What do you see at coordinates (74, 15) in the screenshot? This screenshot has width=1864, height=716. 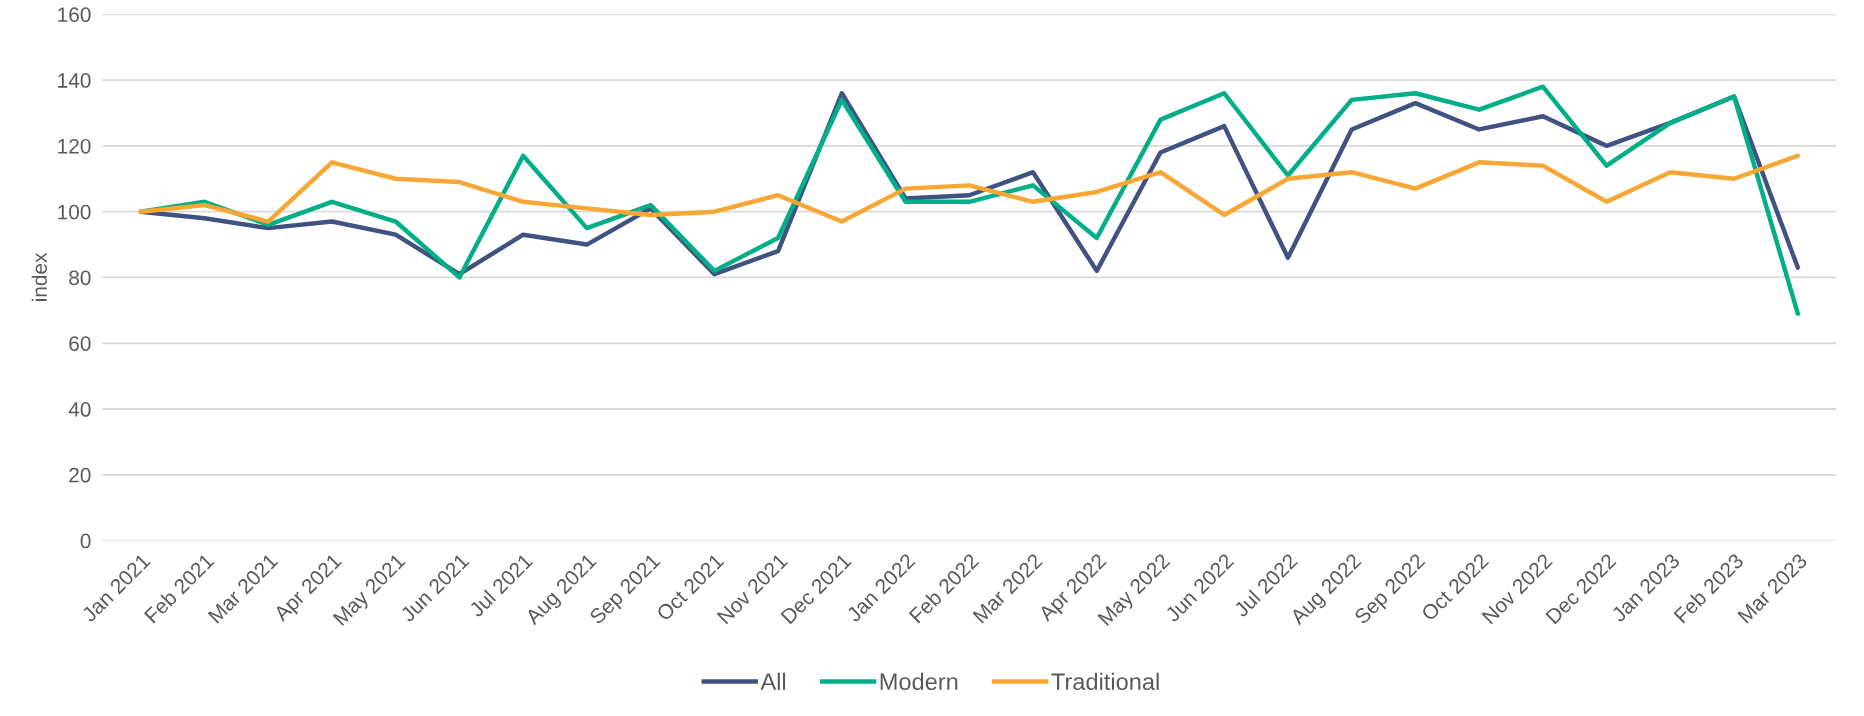 I see `y-tick-label: 160` at bounding box center [74, 15].